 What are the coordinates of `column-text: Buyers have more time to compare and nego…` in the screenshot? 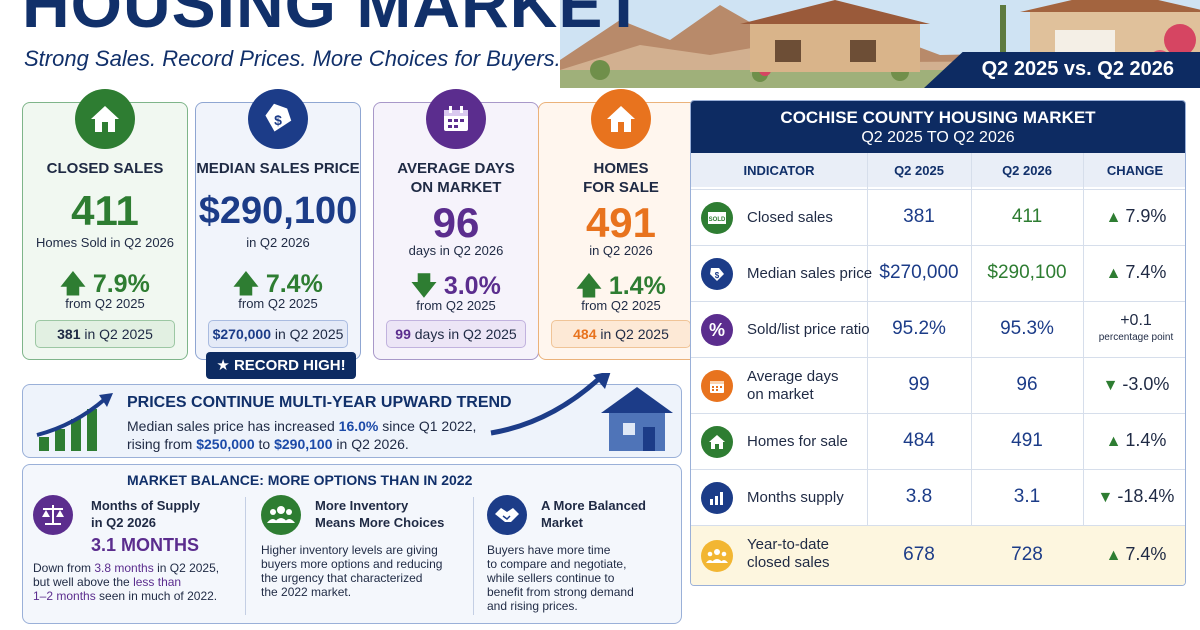 It's located at (560, 578).